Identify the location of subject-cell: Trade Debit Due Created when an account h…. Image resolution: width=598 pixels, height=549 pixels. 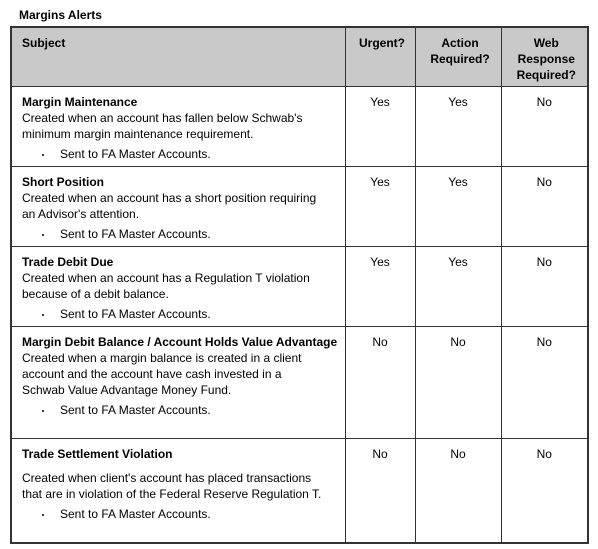
(178, 286).